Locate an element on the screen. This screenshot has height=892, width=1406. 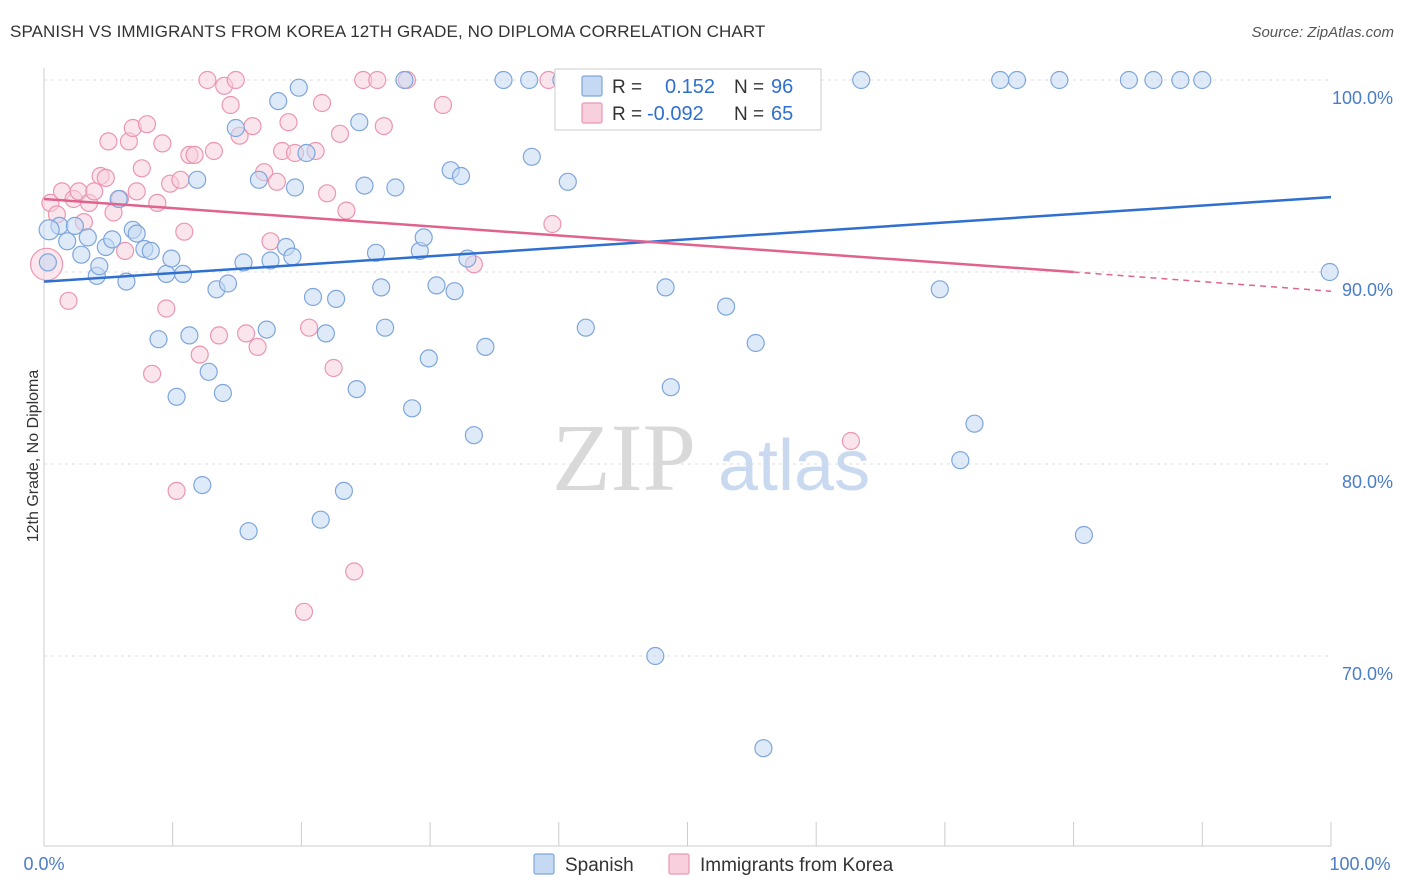
y-tick-label-90: 90.0% is located at coordinates (1367, 290).